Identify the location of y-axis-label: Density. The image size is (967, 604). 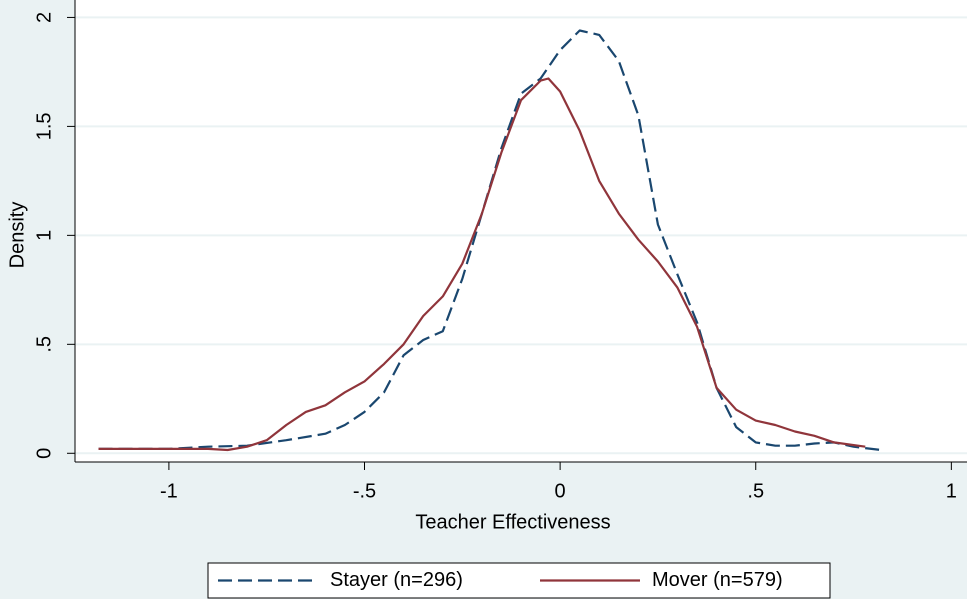
(17, 235).